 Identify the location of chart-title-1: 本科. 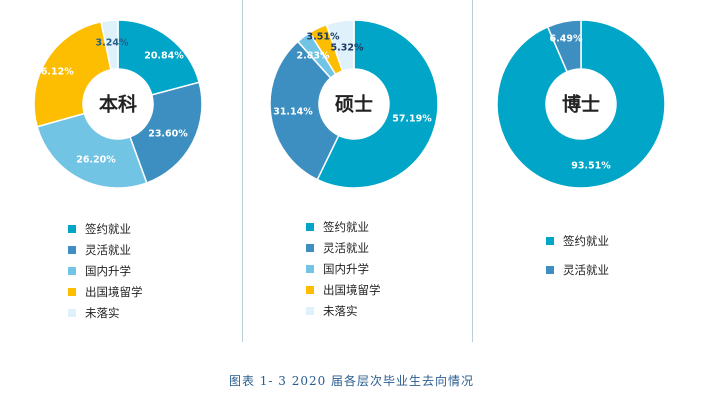
(118, 104).